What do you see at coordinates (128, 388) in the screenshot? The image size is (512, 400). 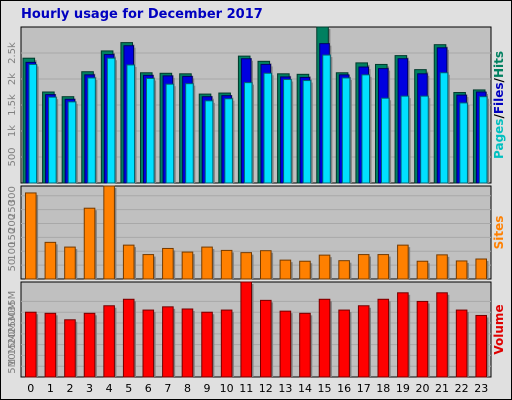 I see `x-tick-label: 5` at bounding box center [128, 388].